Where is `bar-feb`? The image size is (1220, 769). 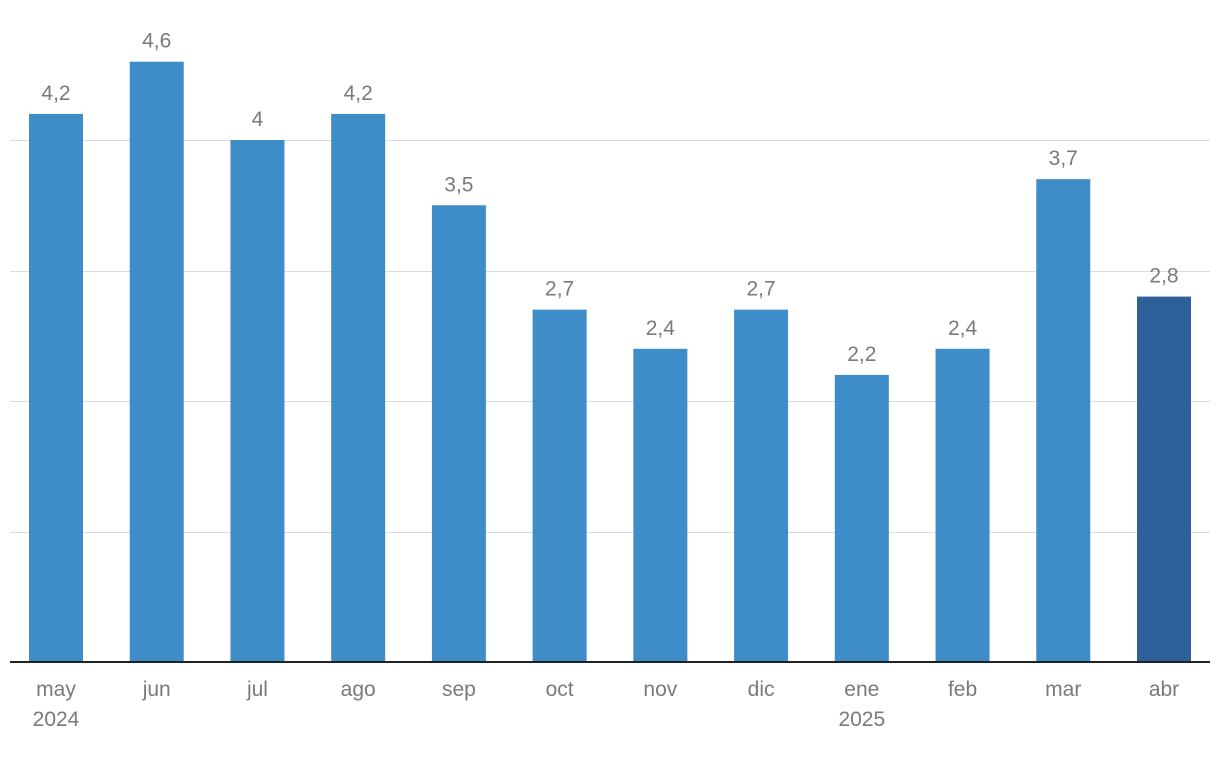
bar-feb is located at coordinates (962, 505).